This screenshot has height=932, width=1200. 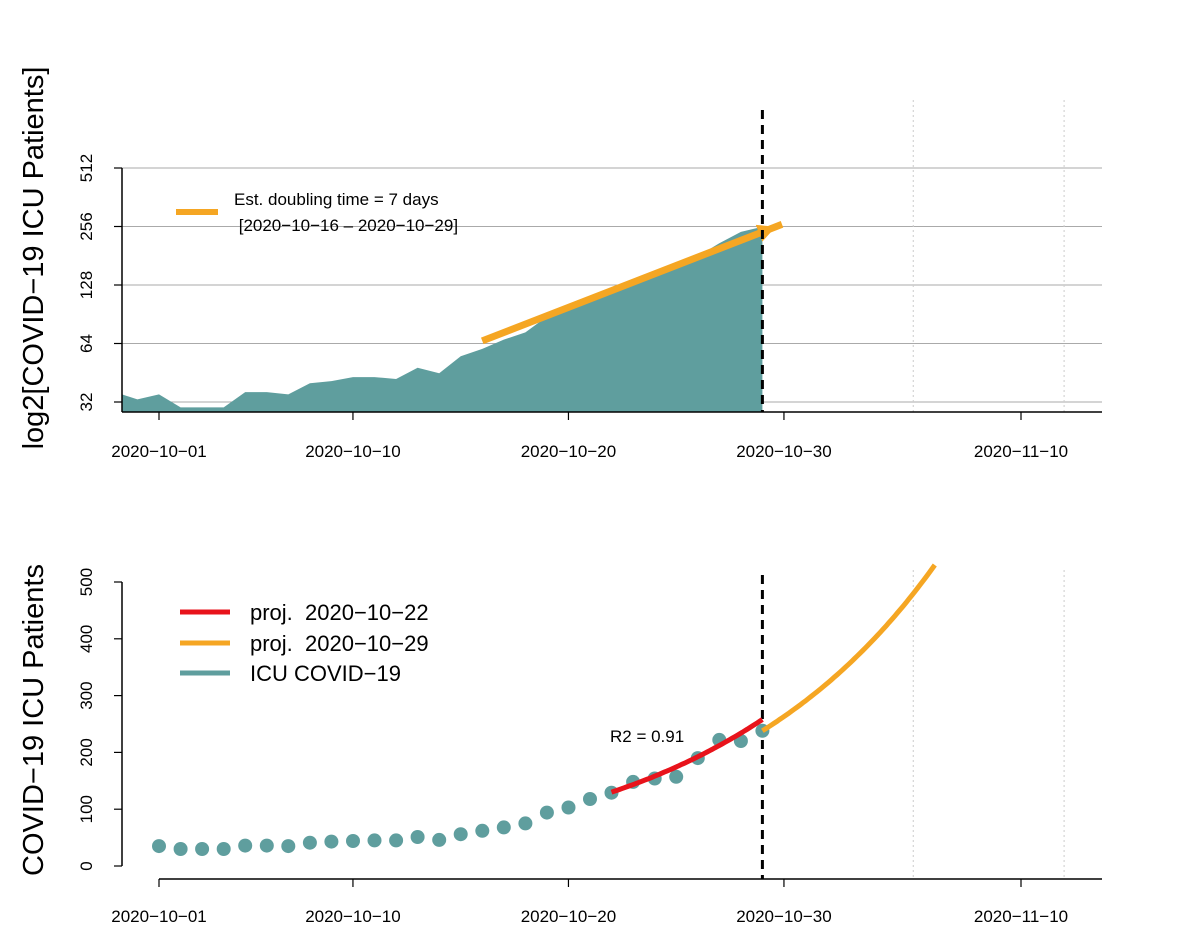 I want to click on top-x-tick-label-0: 2020−10−01, so click(x=159, y=451).